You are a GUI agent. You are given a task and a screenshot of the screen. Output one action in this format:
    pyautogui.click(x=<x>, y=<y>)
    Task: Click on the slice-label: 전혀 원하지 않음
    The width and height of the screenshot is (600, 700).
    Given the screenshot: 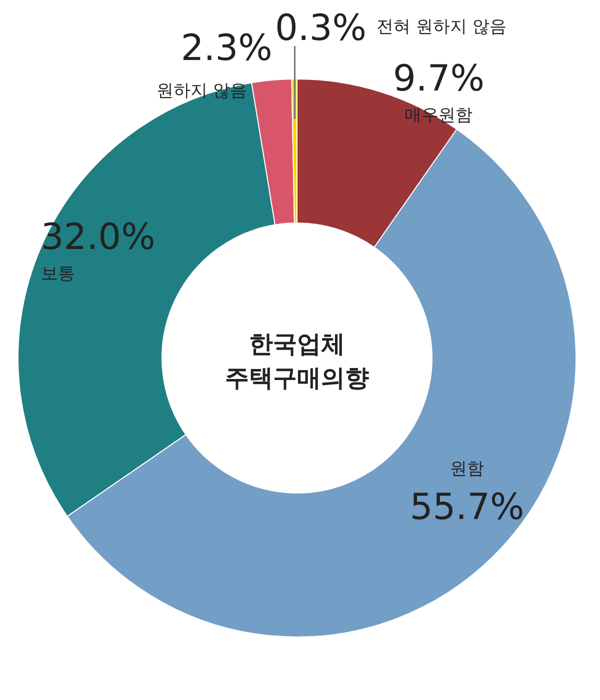 What is the action you would take?
    pyautogui.click(x=441, y=27)
    